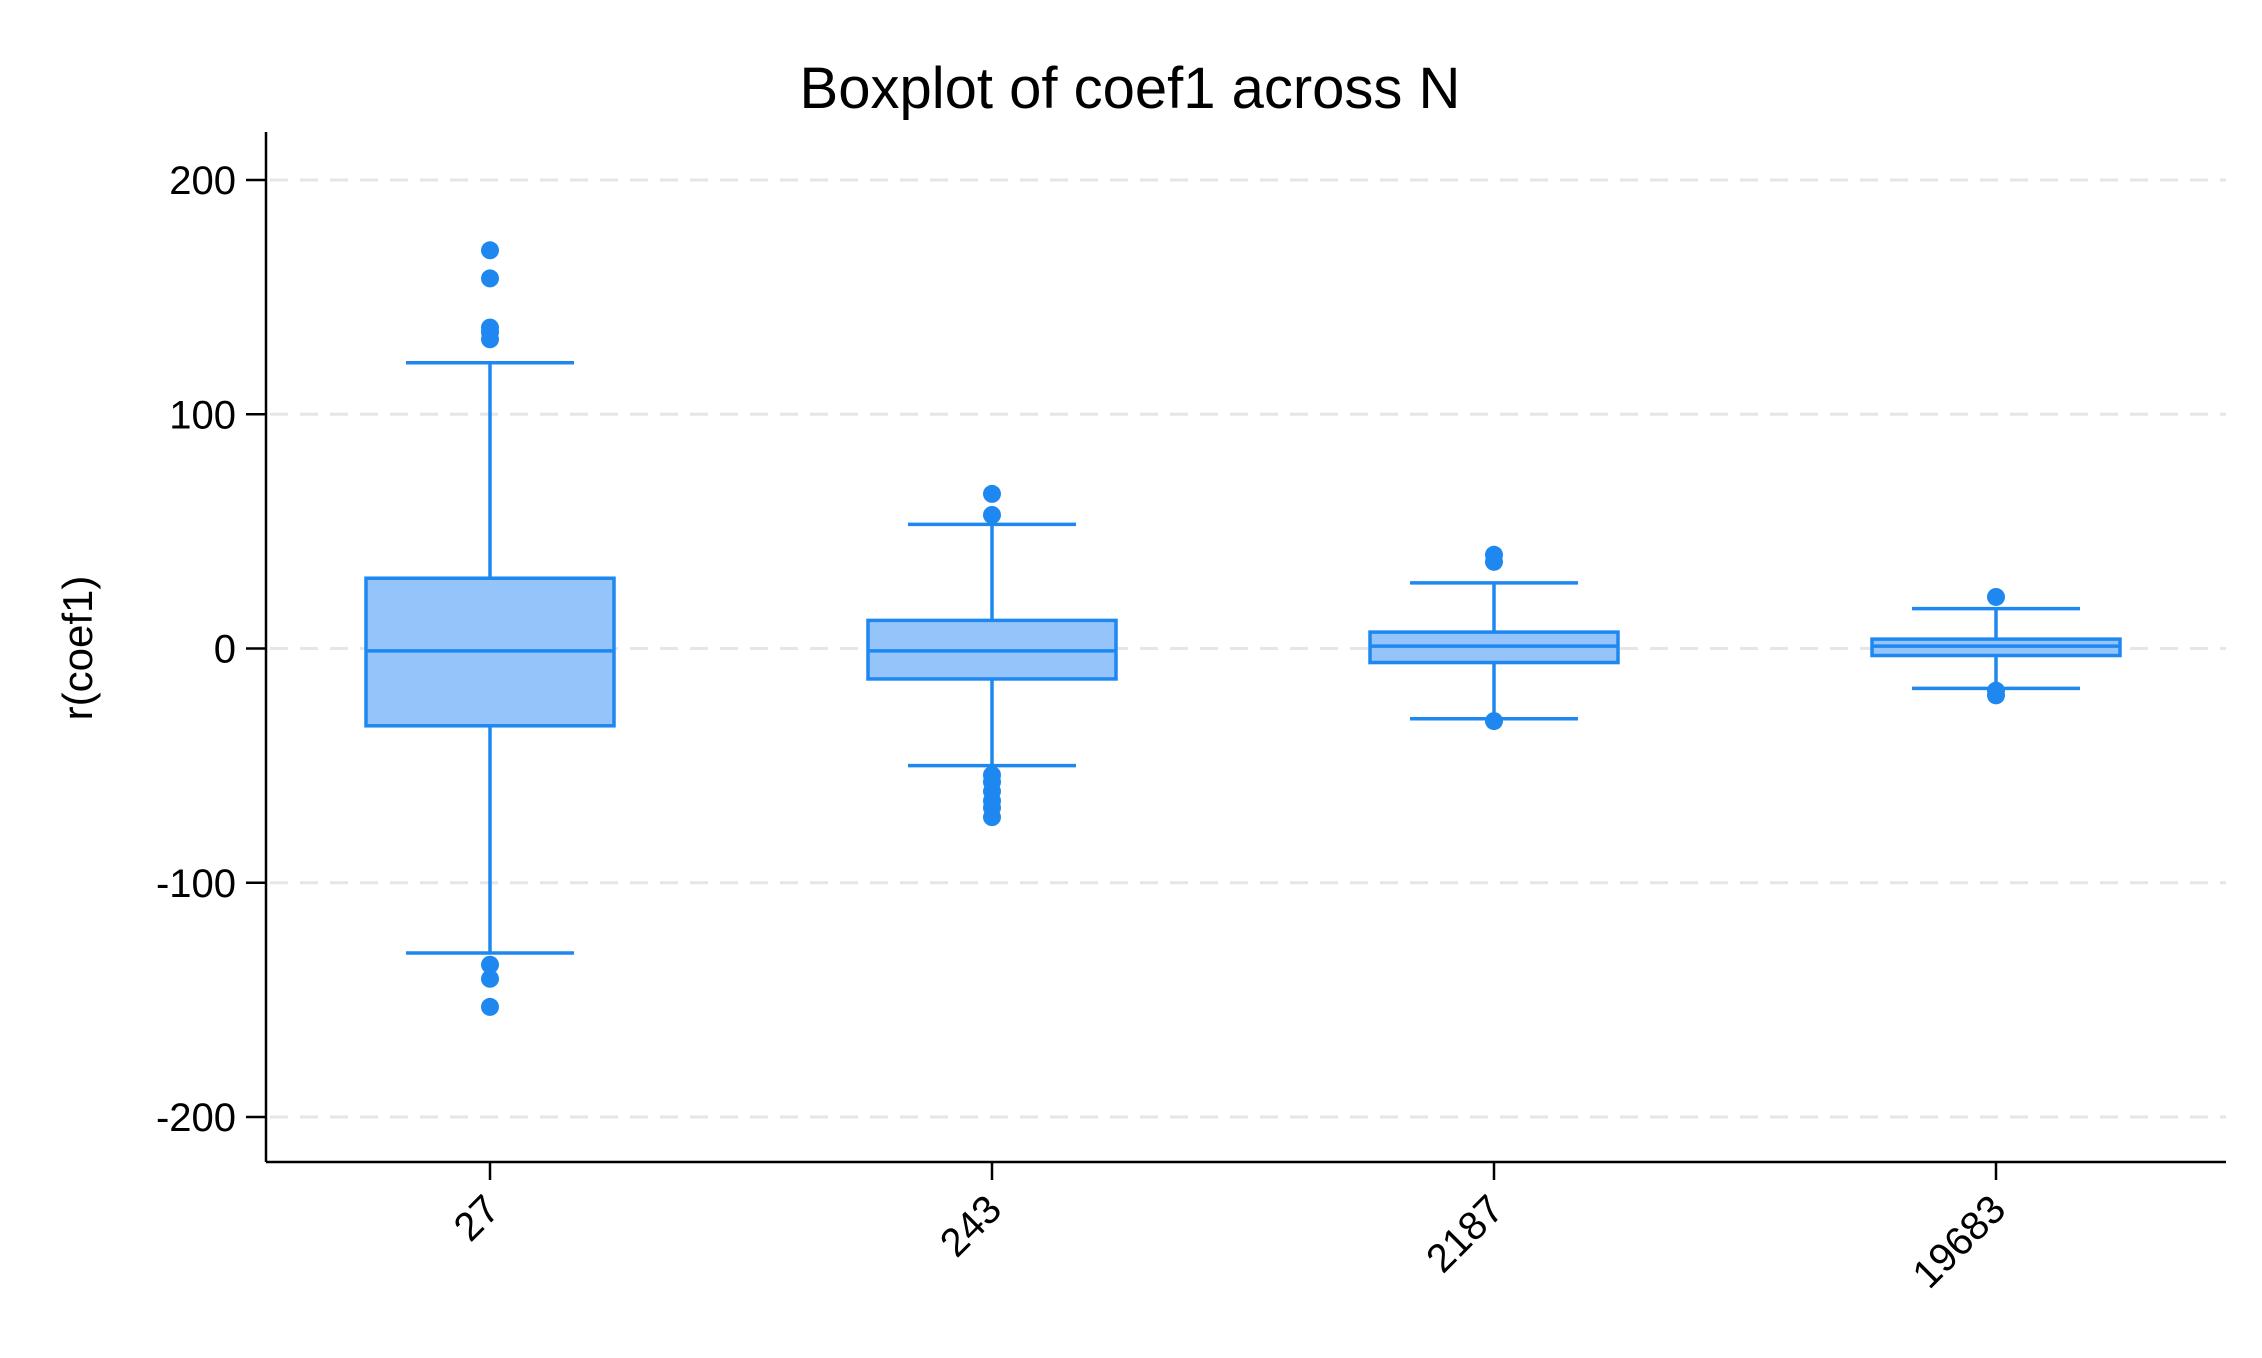 Image resolution: width=2262 pixels, height=1358 pixels. Describe the element at coordinates (196, 1118) in the screenshot. I see `y-tick-label--200: -200` at that location.